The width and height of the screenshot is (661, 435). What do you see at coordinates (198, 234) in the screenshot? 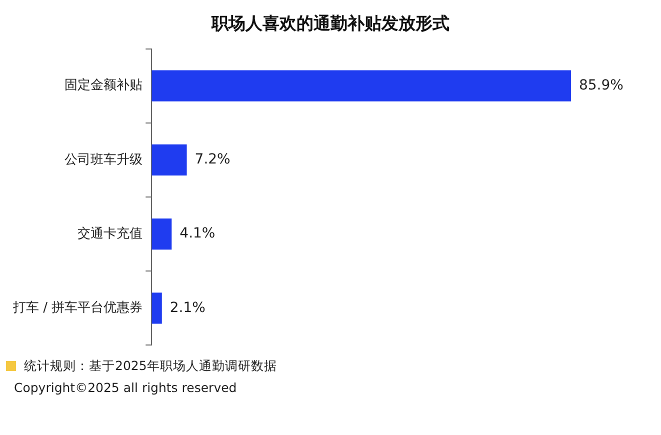
I see `data-label: 4.1%` at bounding box center [198, 234].